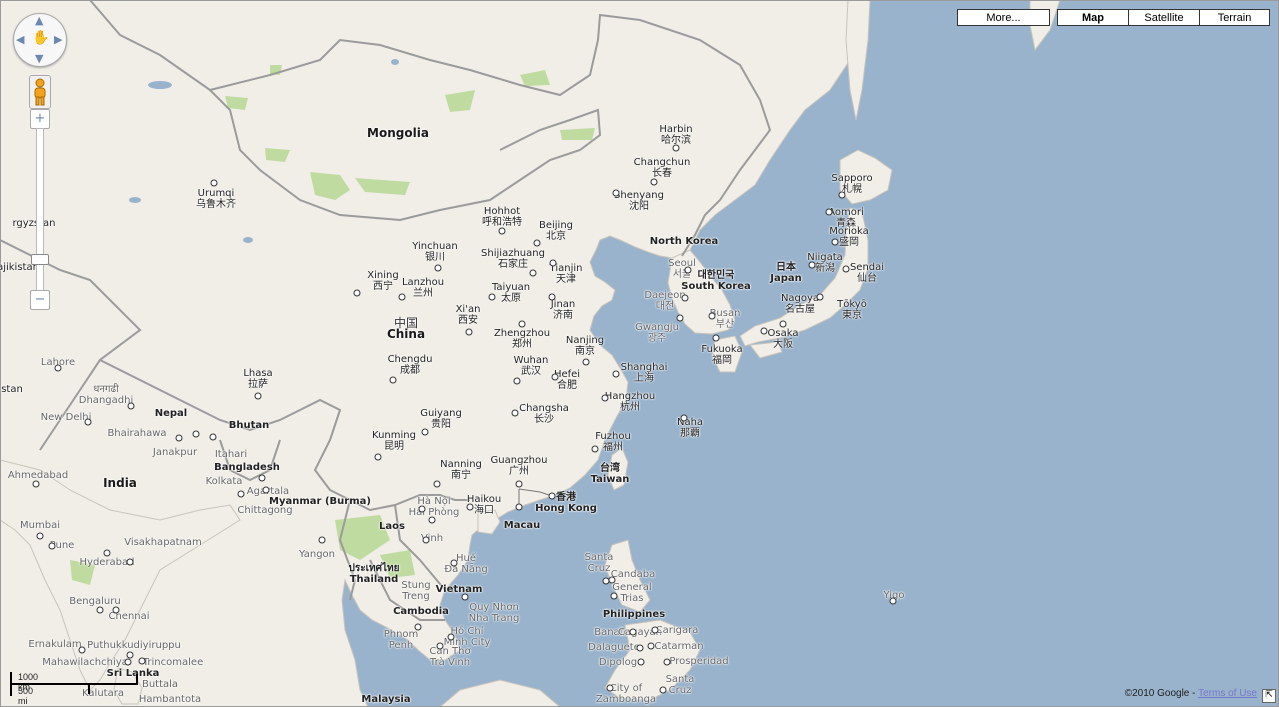  What do you see at coordinates (1227, 693) in the screenshot?
I see `terms-of-use-link: Terms of Use` at bounding box center [1227, 693].